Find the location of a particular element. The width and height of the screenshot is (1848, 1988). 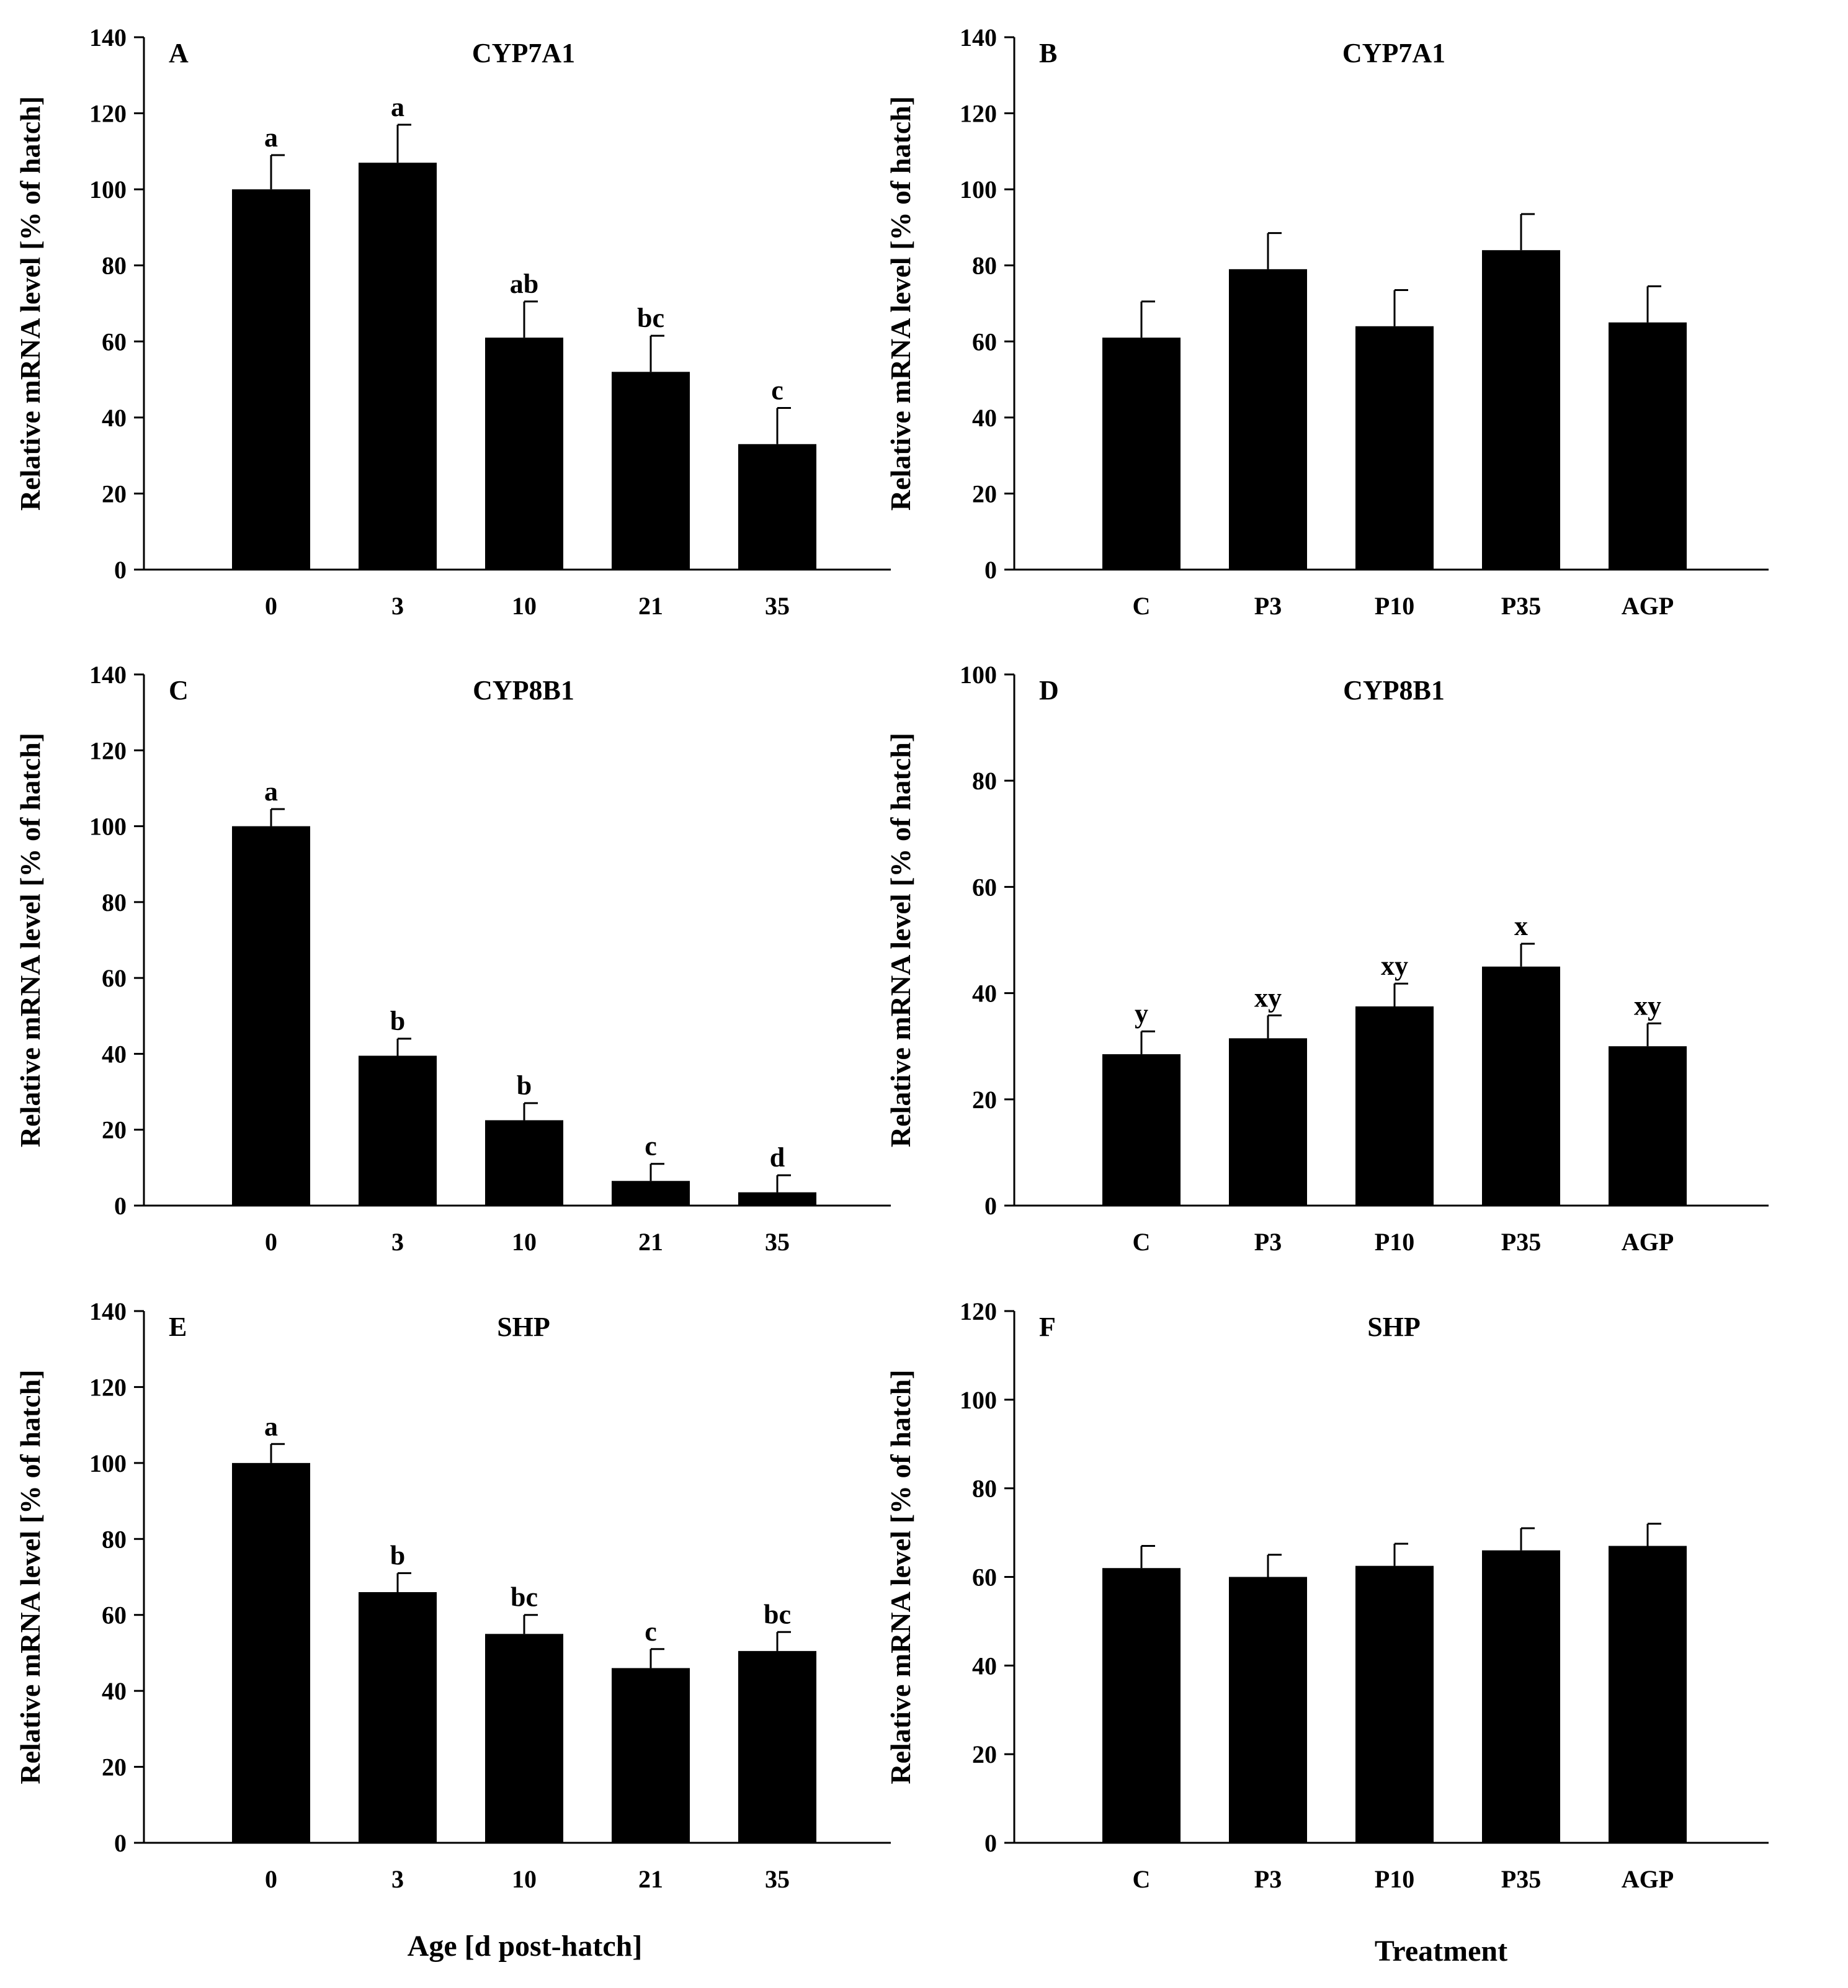

panel-c-y-tick-label: 140 is located at coordinates (108, 675).